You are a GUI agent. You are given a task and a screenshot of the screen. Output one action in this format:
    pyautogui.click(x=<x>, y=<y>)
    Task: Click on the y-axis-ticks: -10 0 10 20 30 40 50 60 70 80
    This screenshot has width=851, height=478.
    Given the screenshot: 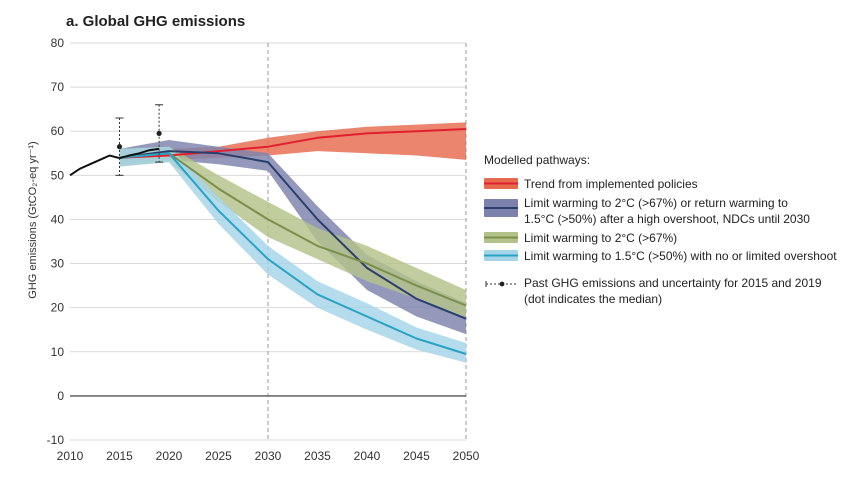 What is the action you would take?
    pyautogui.click(x=56, y=241)
    